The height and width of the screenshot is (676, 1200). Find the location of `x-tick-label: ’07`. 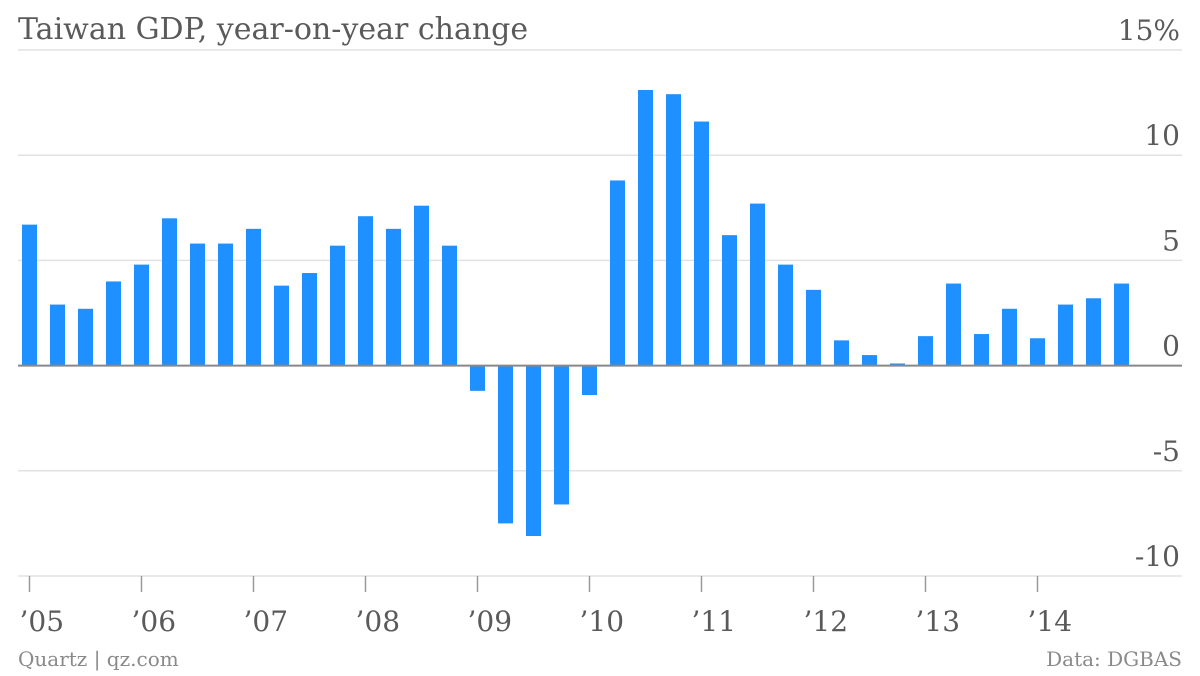

x-tick-label: ’07 is located at coordinates (266, 621).